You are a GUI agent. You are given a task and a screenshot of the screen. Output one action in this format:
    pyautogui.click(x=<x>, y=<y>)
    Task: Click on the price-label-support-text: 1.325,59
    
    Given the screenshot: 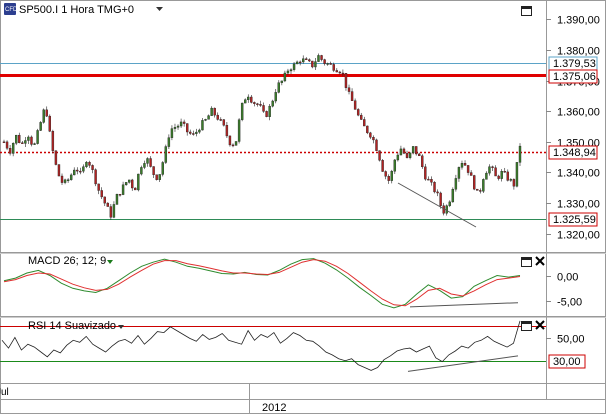 What is the action you would take?
    pyautogui.click(x=574, y=220)
    